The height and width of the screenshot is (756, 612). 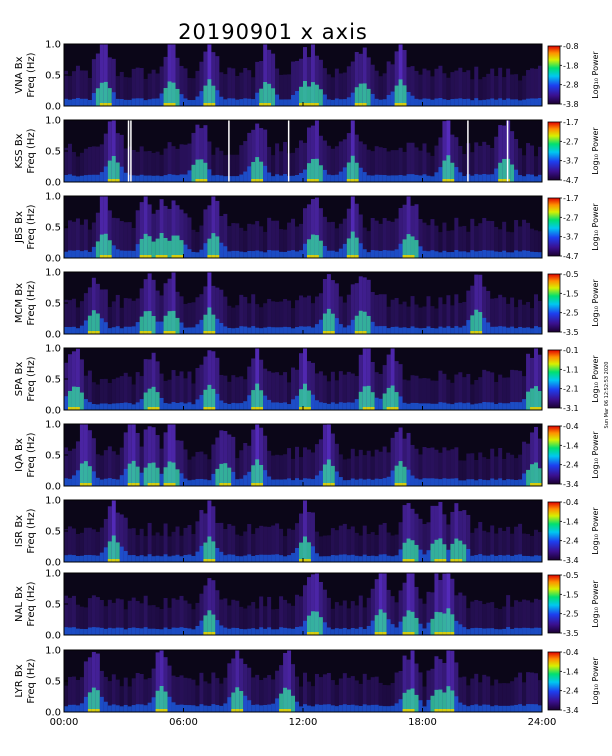 I want to click on colorbar-tick-label: -0.8, so click(x=571, y=46).